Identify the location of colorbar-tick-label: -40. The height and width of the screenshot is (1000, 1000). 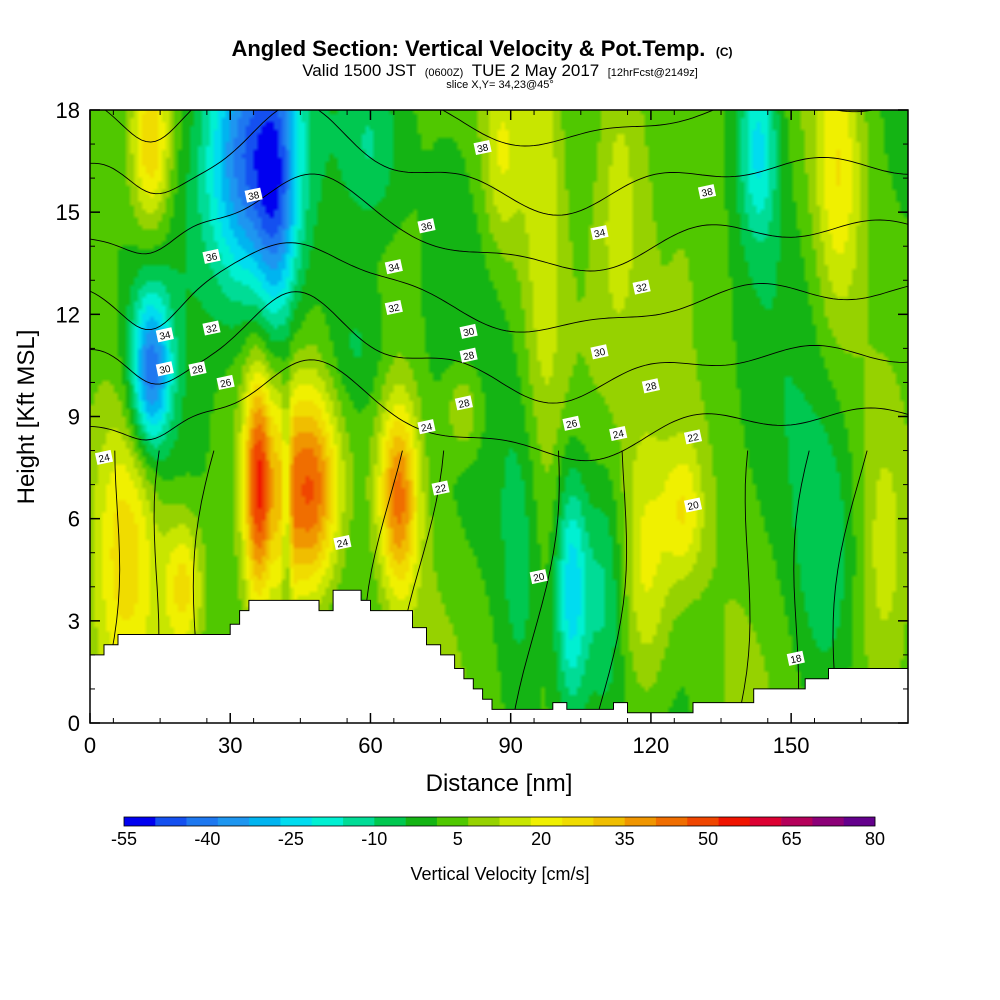
(207, 839).